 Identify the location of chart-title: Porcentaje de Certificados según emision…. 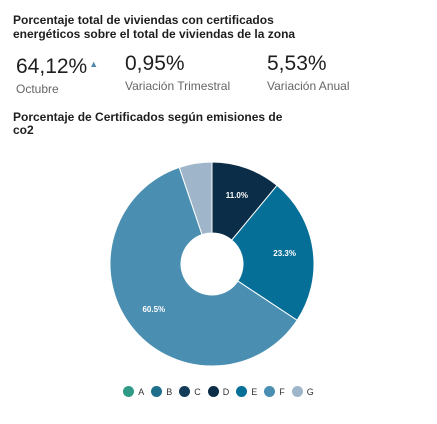
(148, 123).